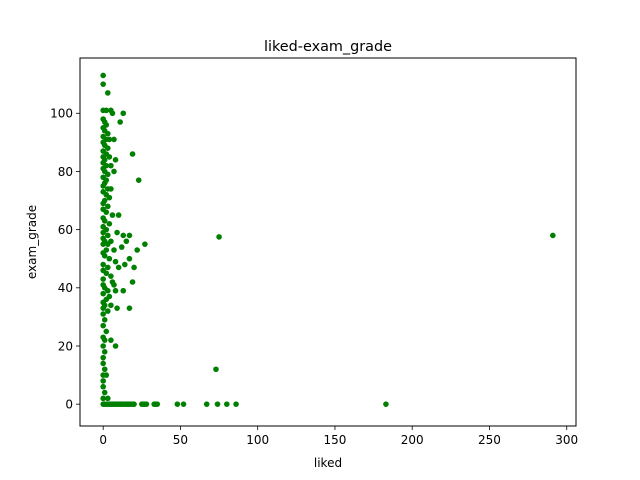 The height and width of the screenshot is (480, 640). Describe the element at coordinates (566, 440) in the screenshot. I see `x-tick-label: 300` at that location.